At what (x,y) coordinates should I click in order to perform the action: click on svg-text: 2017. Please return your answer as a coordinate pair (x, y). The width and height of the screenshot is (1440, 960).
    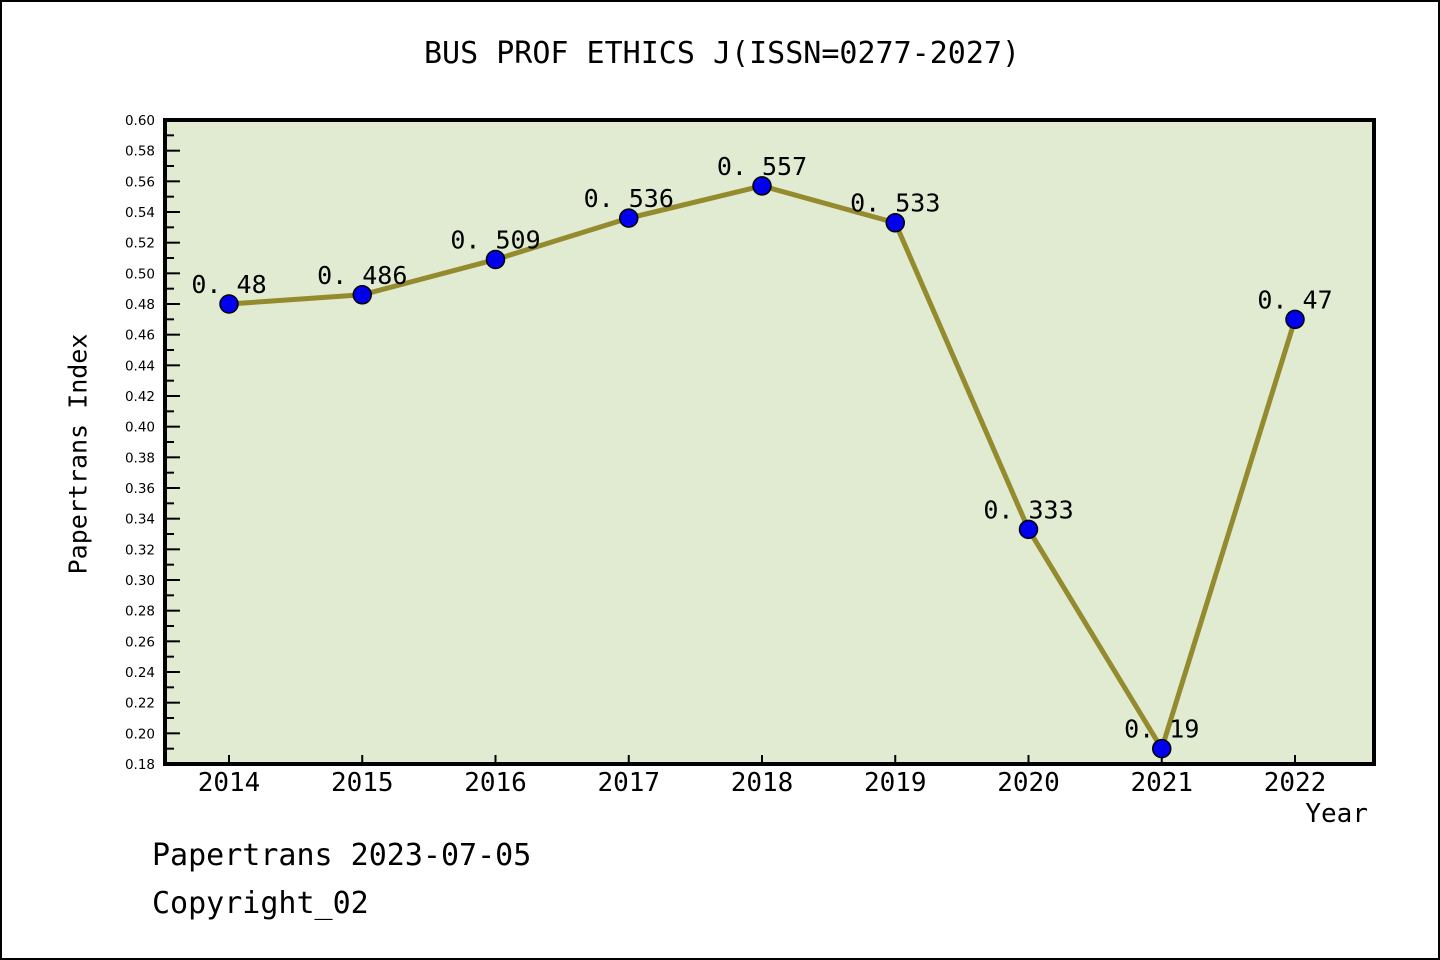
    Looking at the image, I should click on (628, 783).